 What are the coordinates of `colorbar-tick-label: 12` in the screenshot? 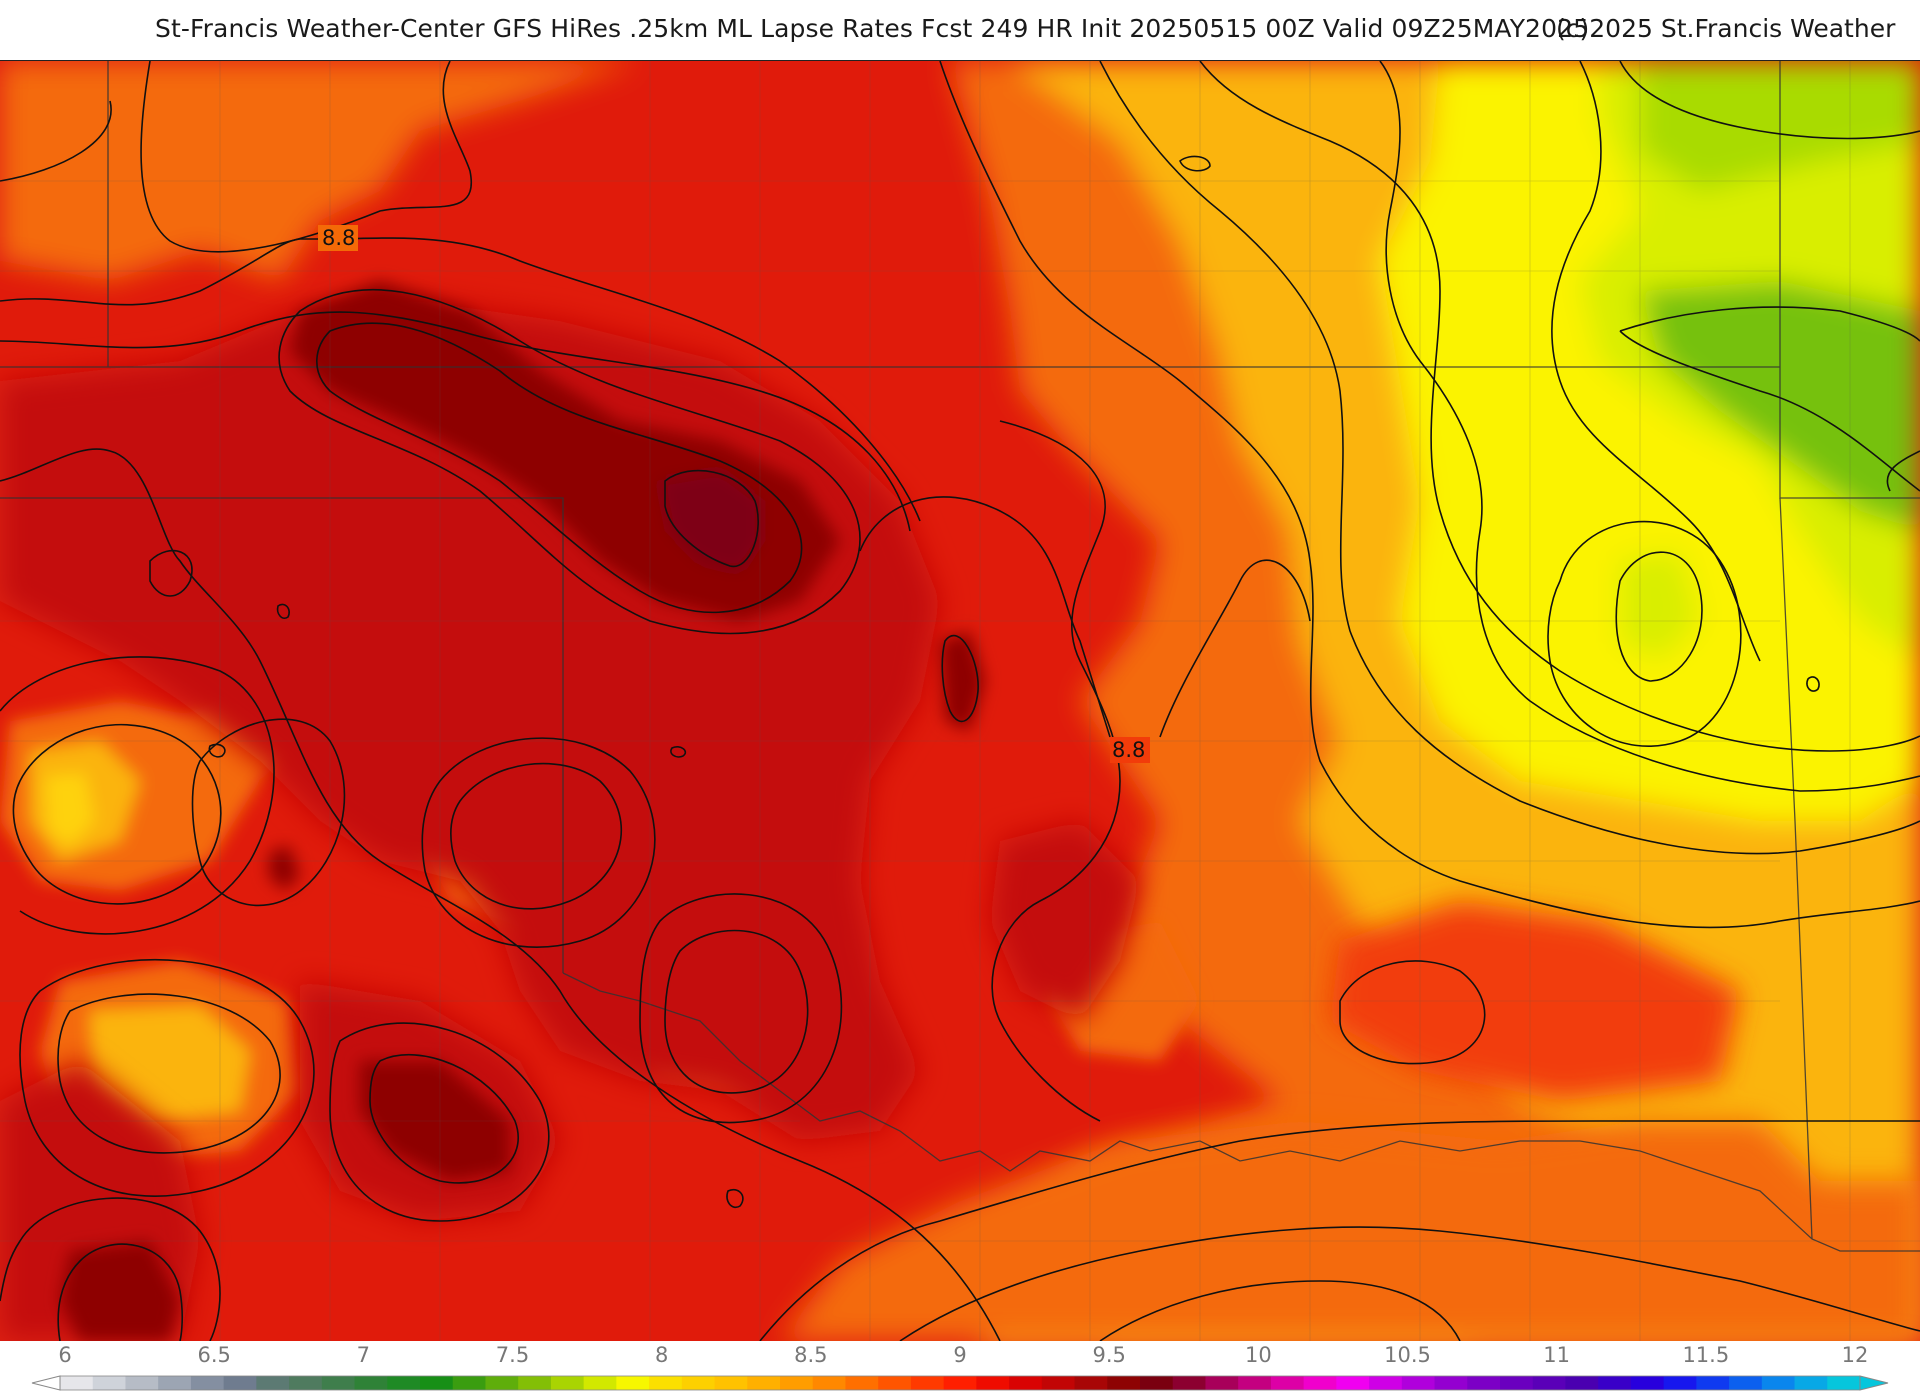 It's located at (1855, 1355).